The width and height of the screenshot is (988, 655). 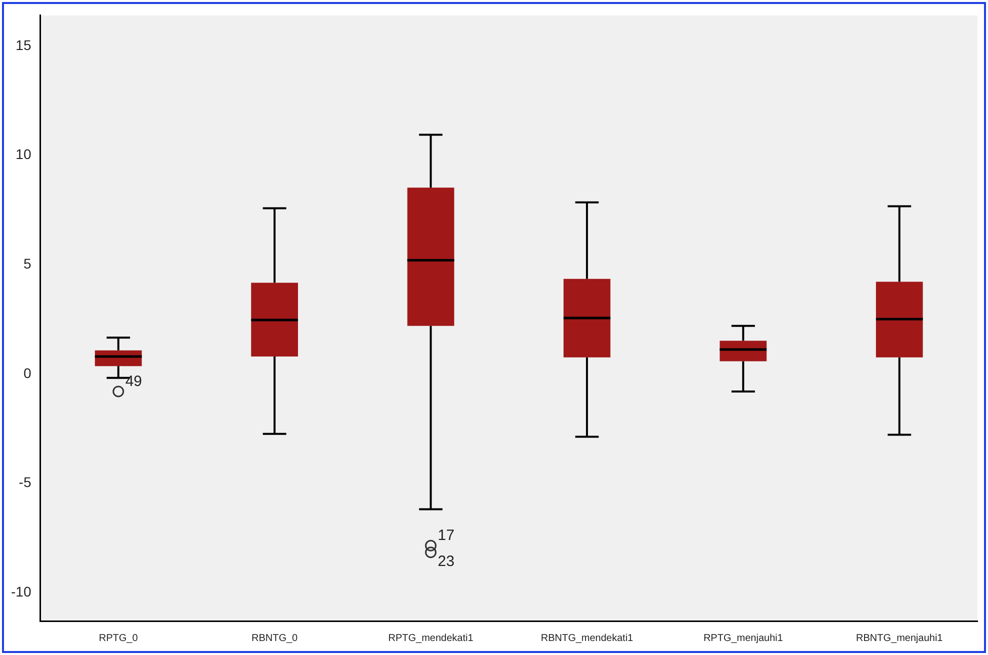 What do you see at coordinates (27, 263) in the screenshot?
I see `y-tick-label: 5` at bounding box center [27, 263].